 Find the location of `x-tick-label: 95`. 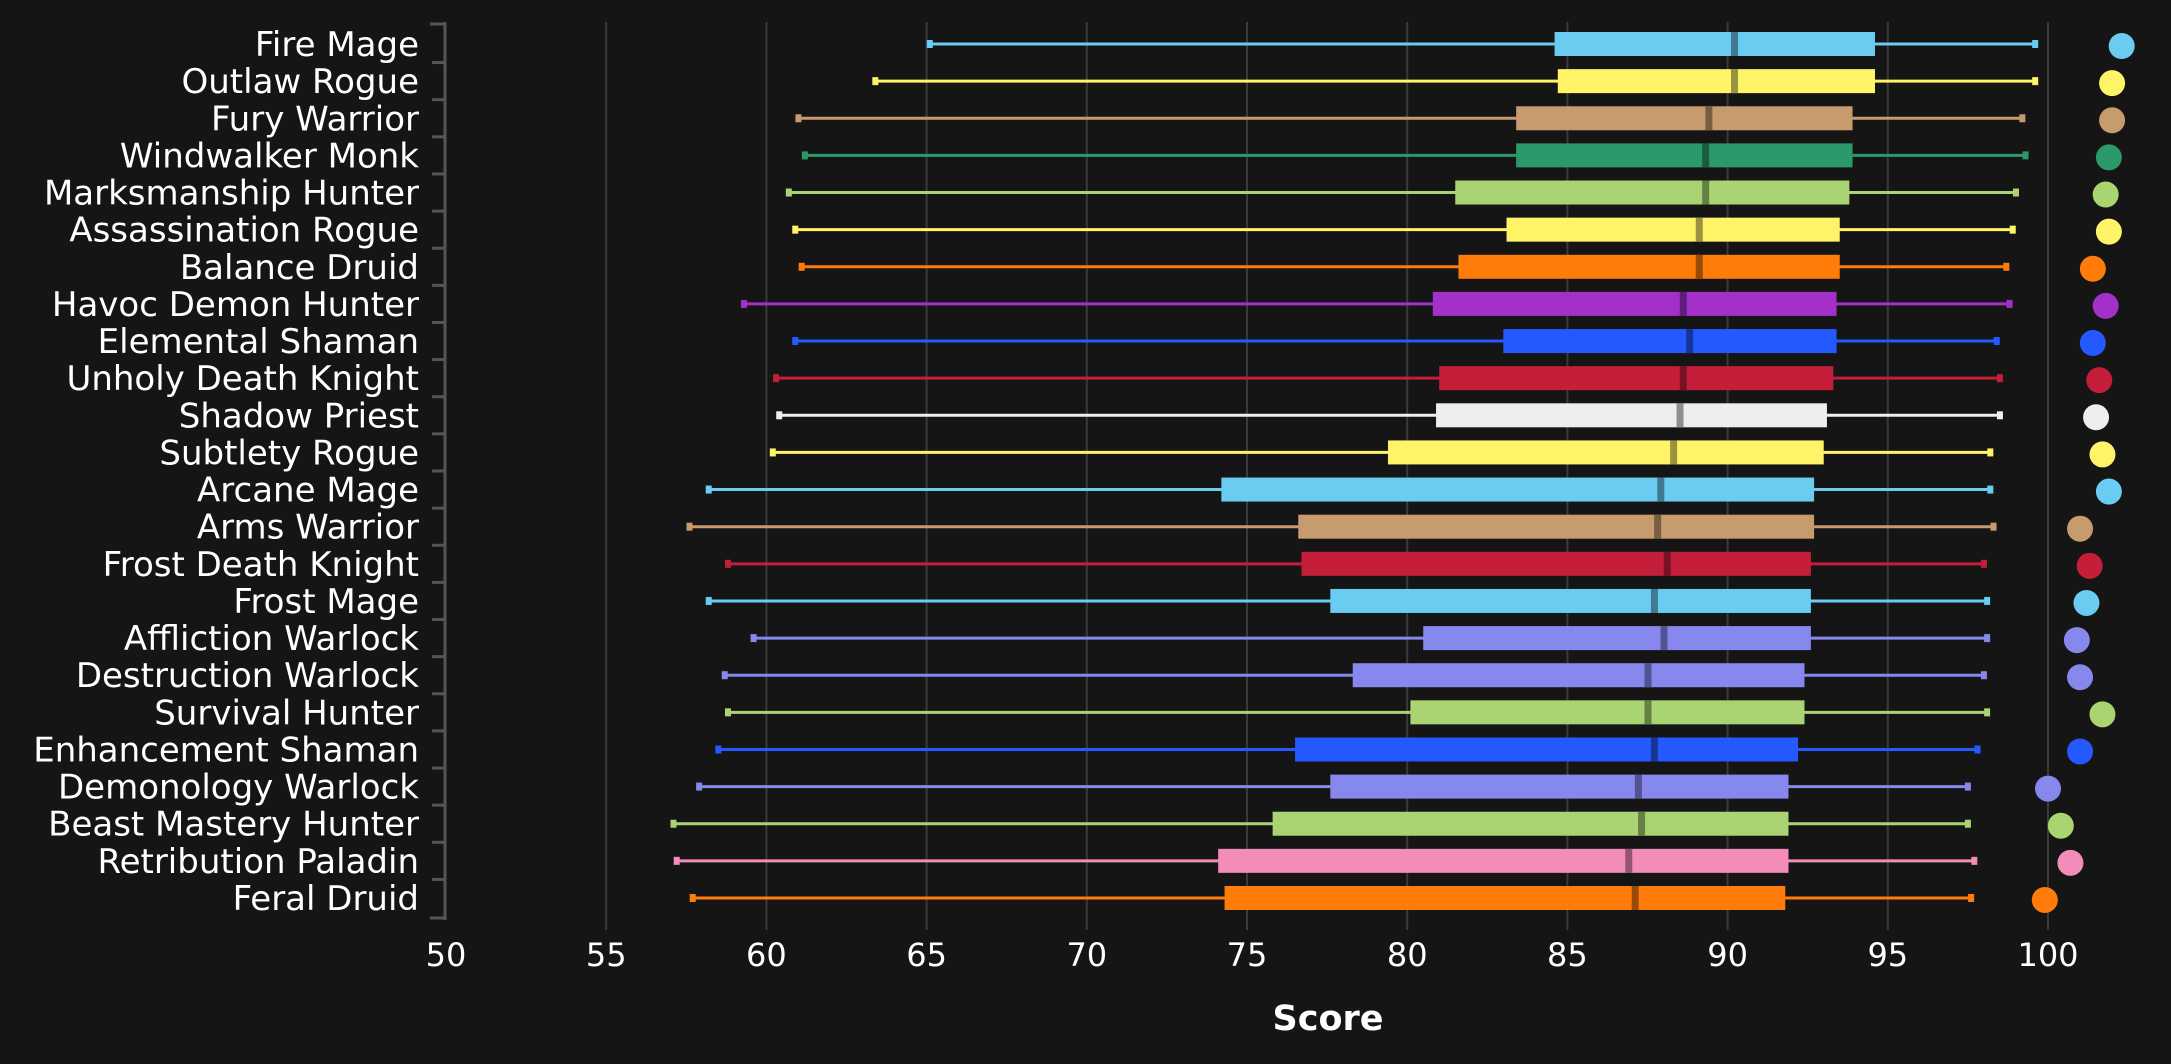

x-tick-label: 95 is located at coordinates (1887, 955).